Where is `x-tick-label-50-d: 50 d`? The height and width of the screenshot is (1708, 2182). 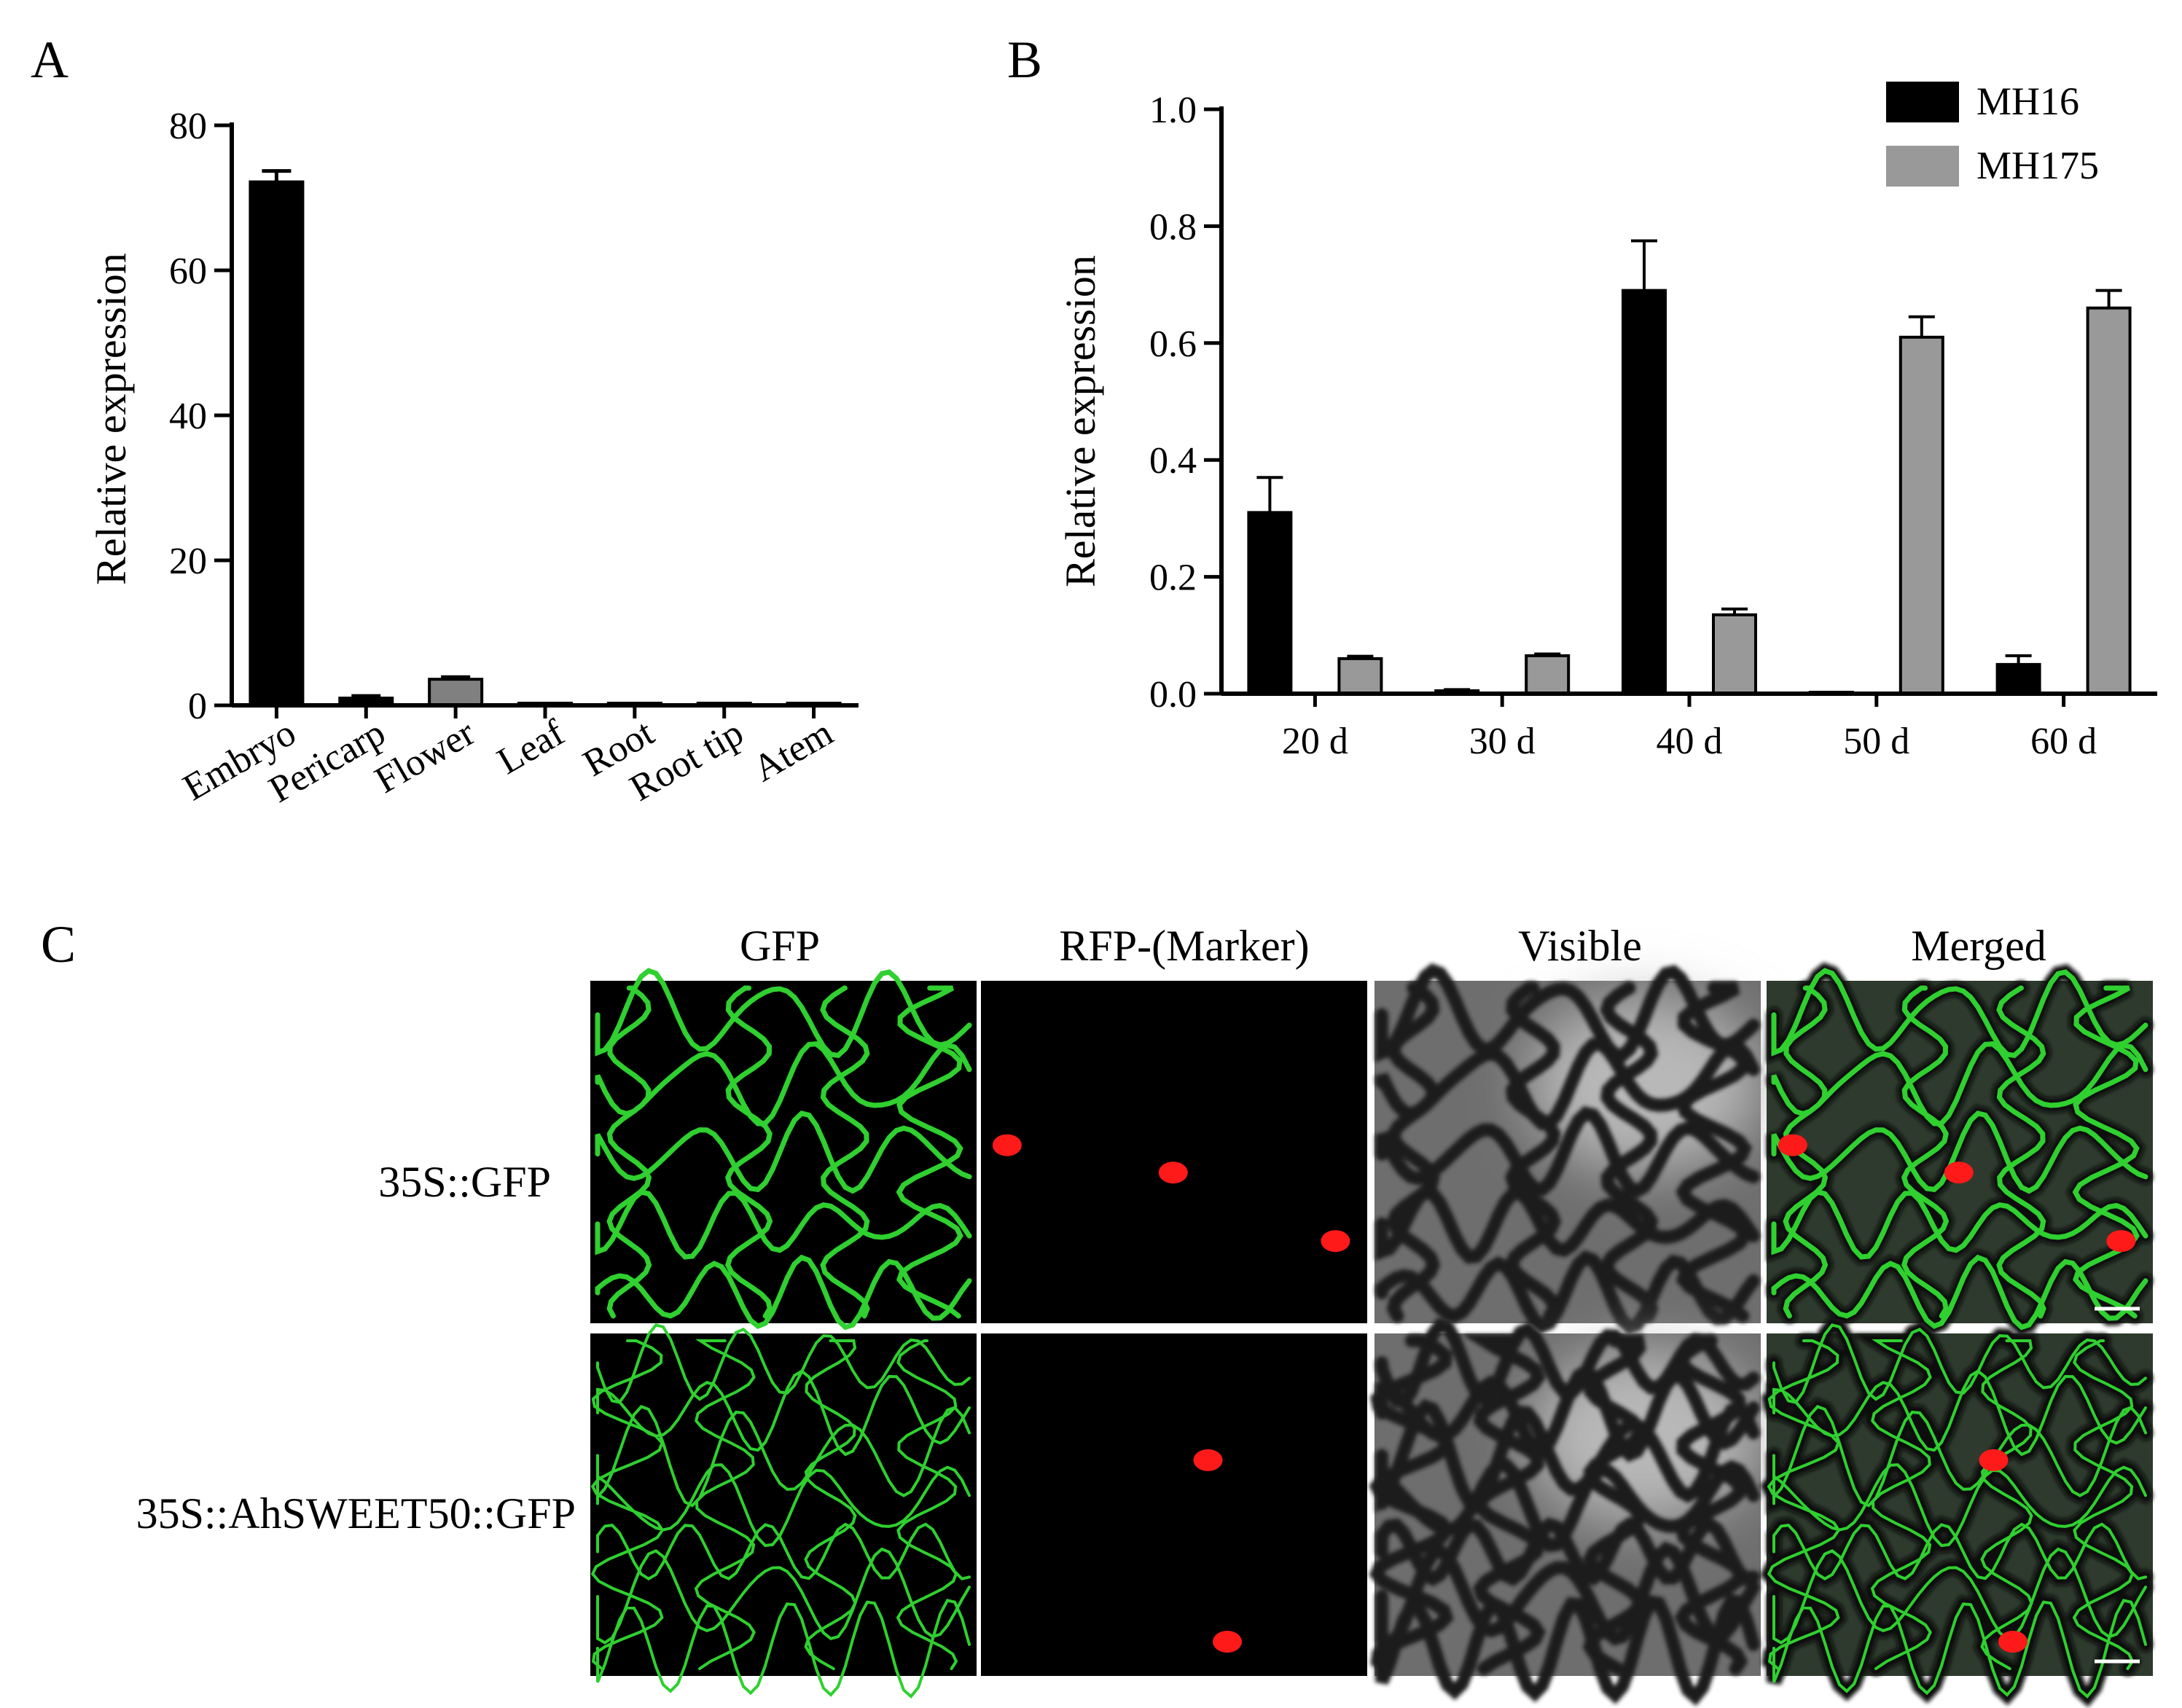 x-tick-label-50-d: 50 d is located at coordinates (1876, 741).